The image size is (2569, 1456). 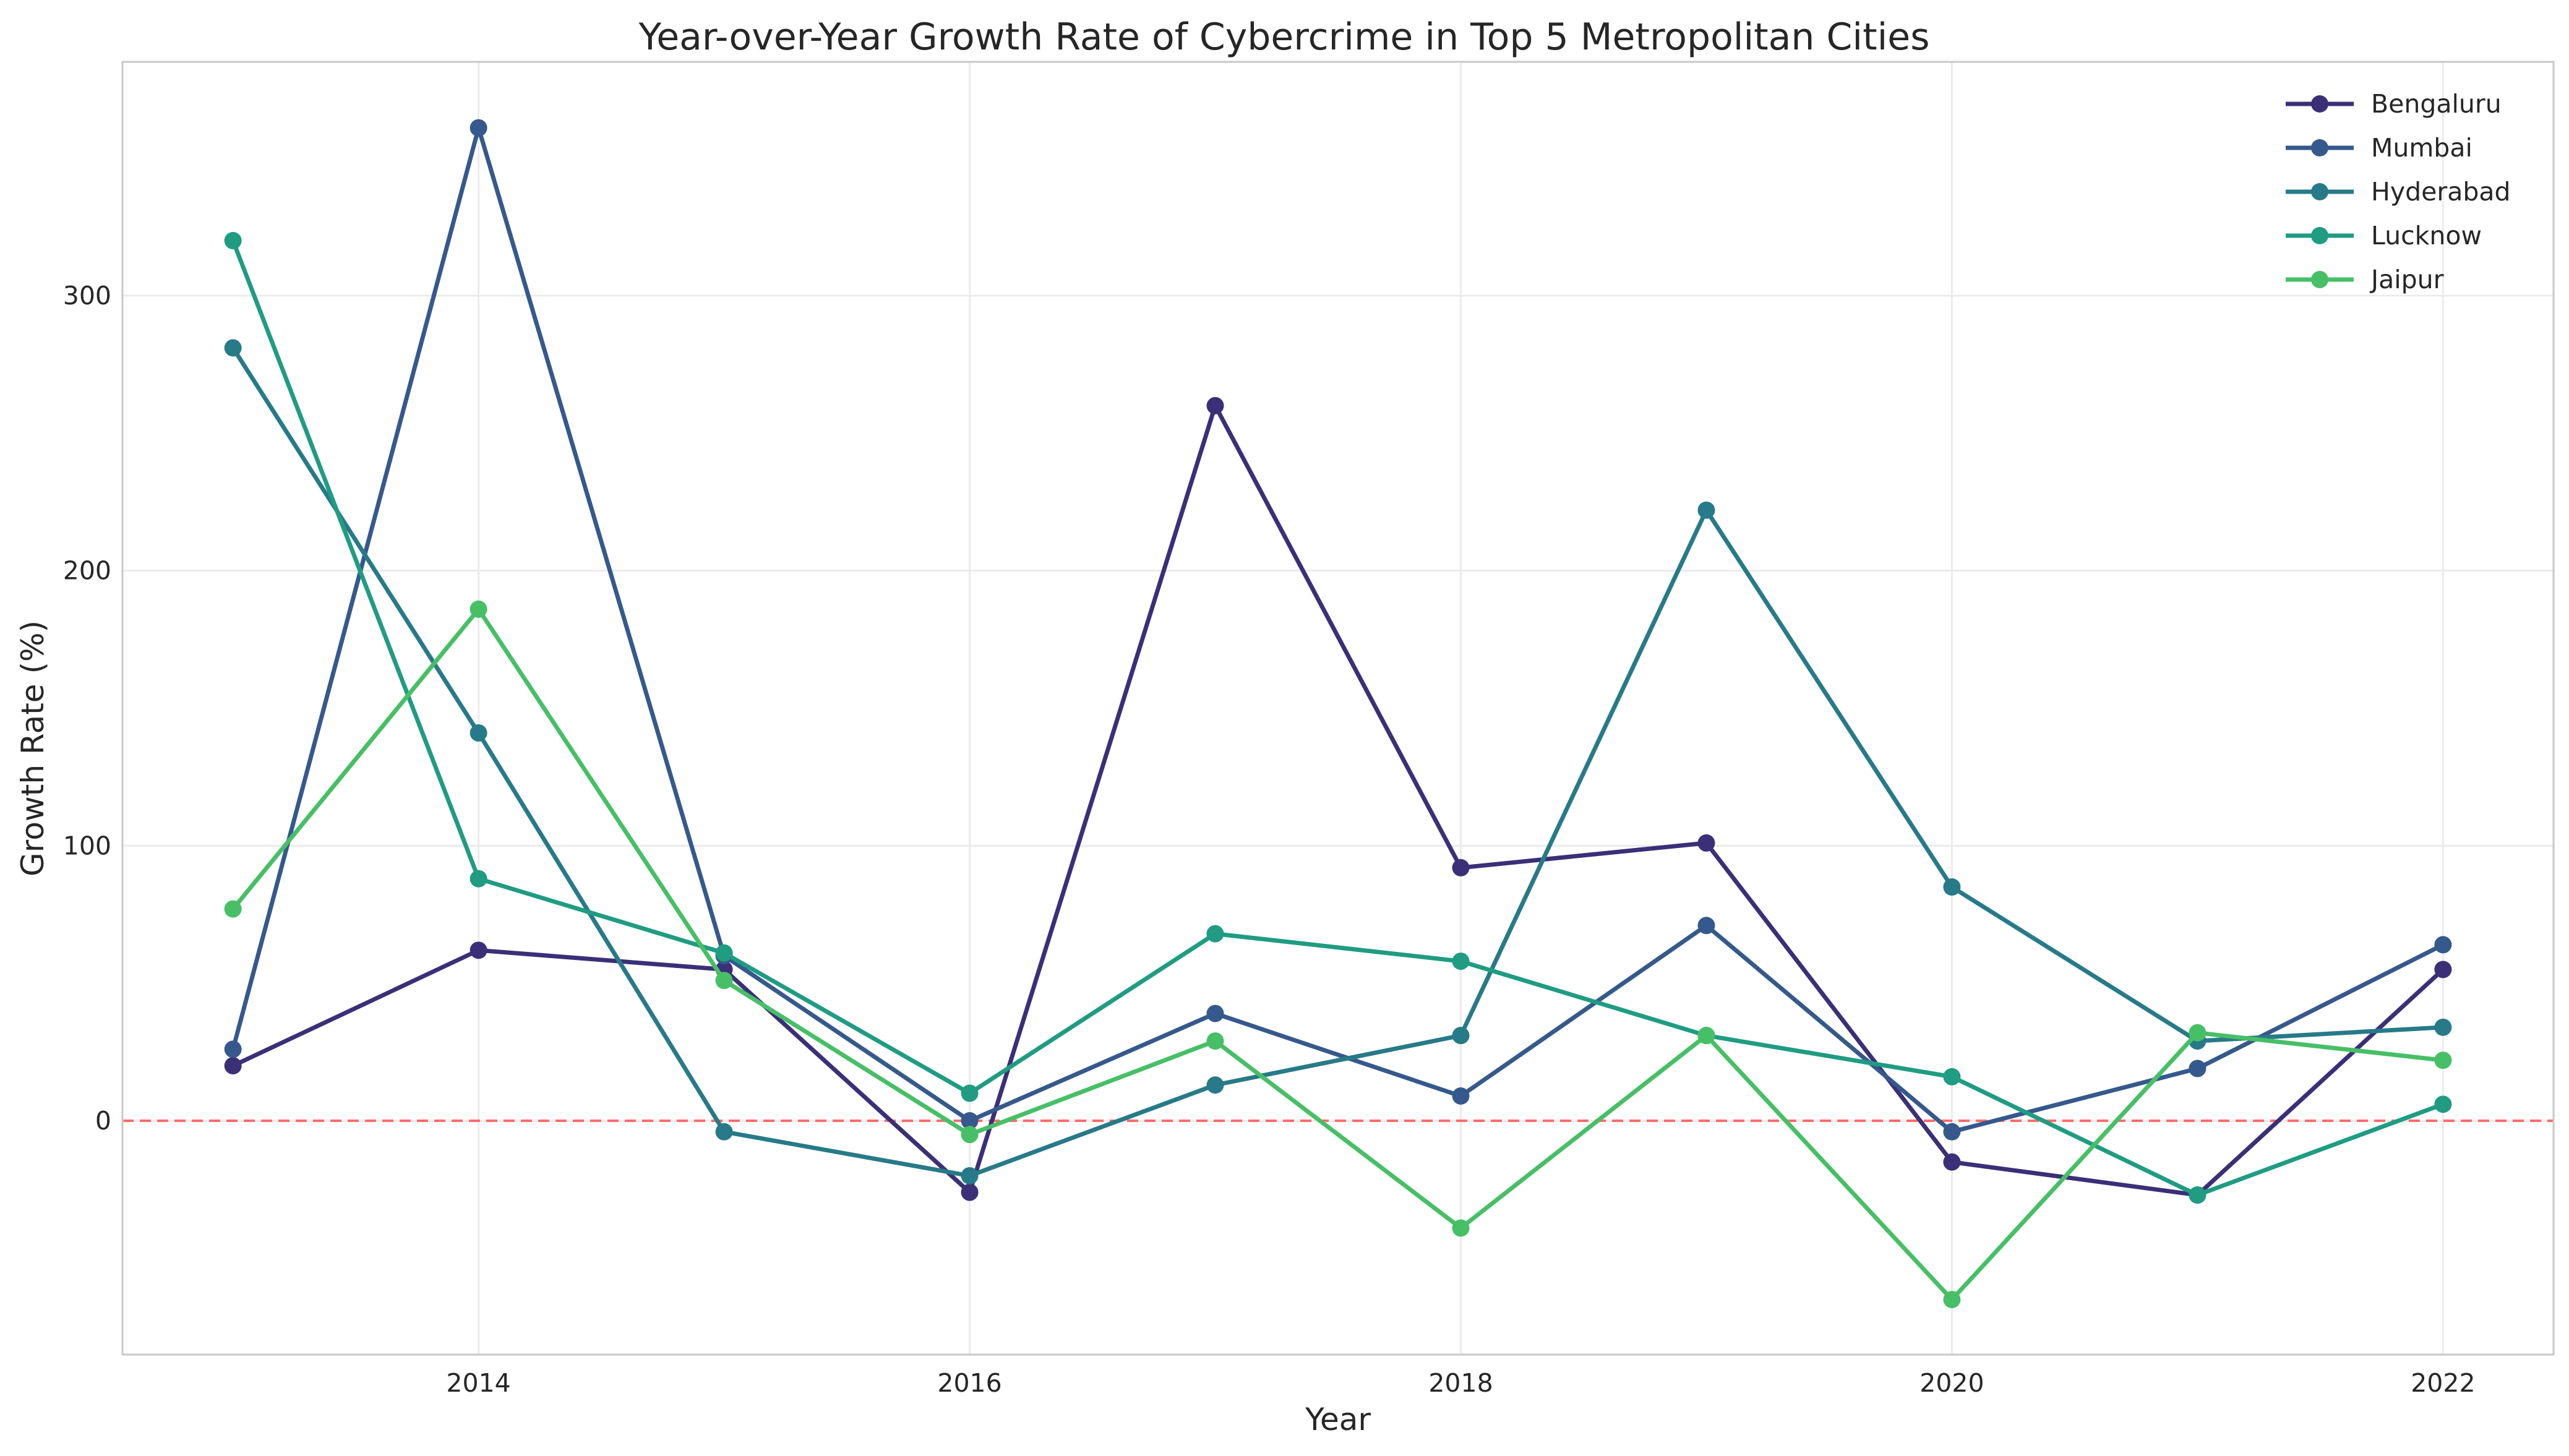 What do you see at coordinates (478, 1383) in the screenshot?
I see `x-tick-label: 2014` at bounding box center [478, 1383].